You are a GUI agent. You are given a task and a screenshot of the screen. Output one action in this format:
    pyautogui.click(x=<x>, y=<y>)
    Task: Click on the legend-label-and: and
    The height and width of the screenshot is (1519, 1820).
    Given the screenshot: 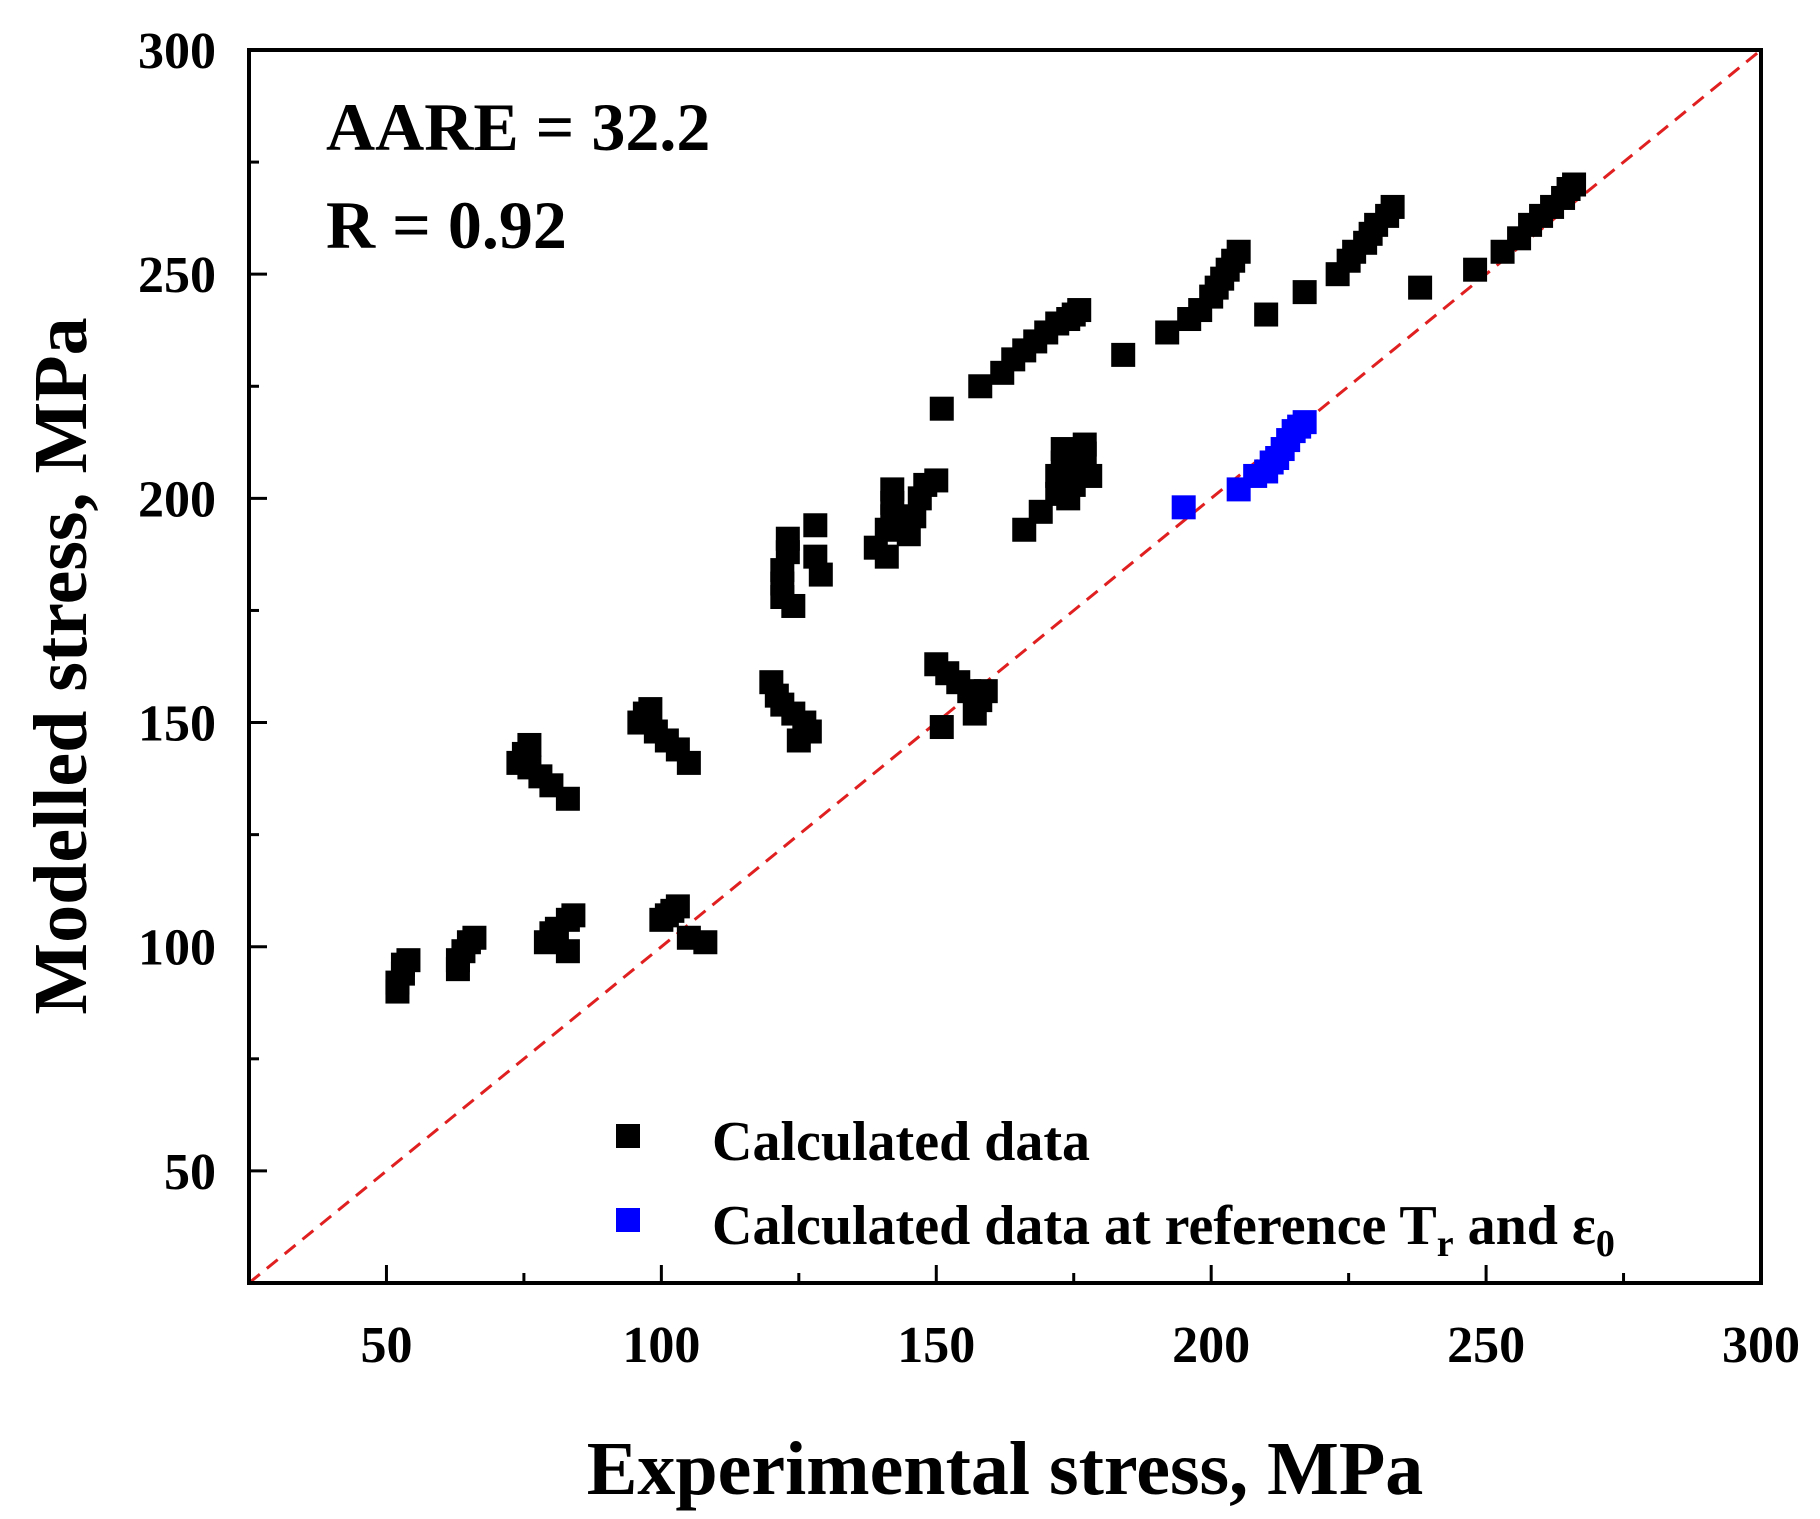 What is the action you would take?
    pyautogui.click(x=1513, y=1226)
    